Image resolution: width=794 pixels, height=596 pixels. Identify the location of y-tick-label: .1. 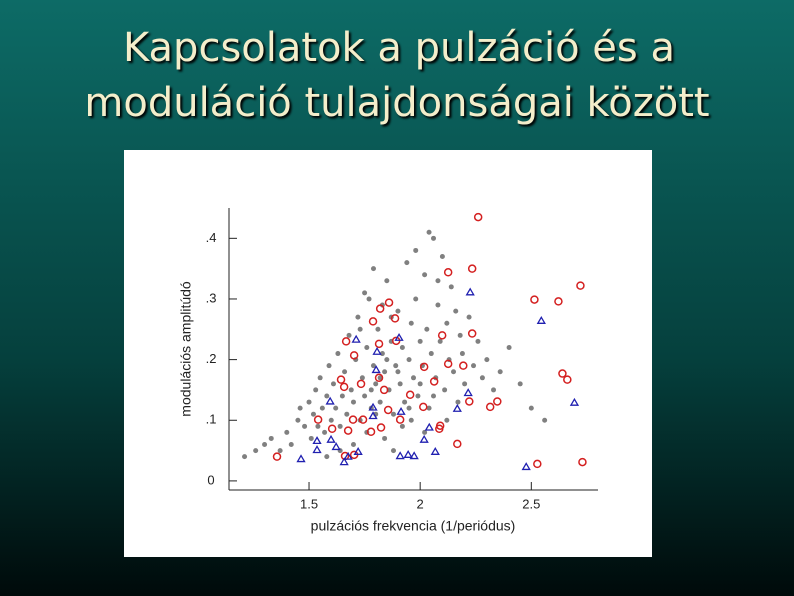
(211, 419).